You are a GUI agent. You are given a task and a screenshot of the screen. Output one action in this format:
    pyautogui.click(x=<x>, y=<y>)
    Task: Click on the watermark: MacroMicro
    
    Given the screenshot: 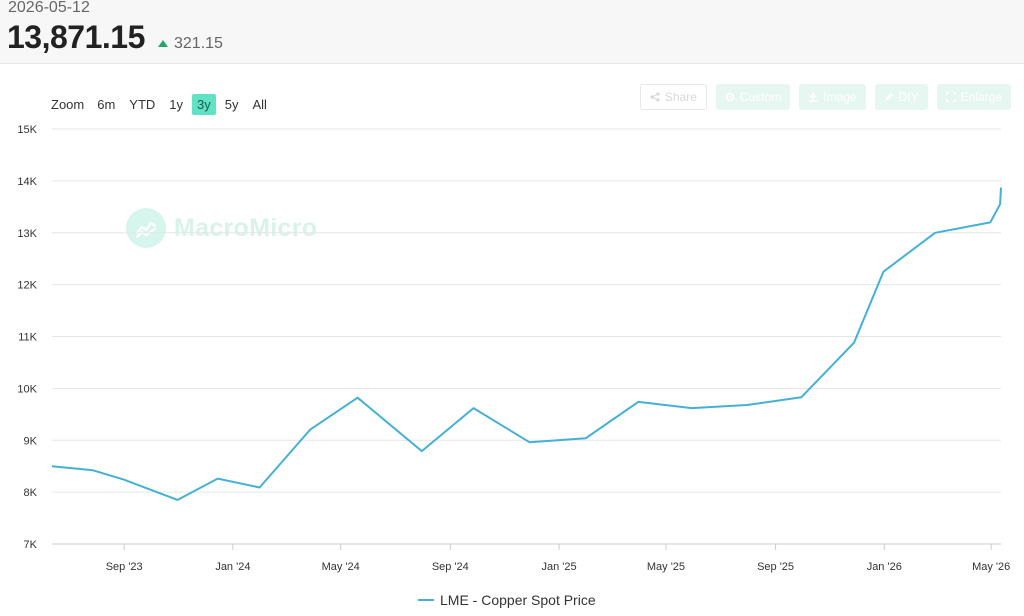 What is the action you would take?
    pyautogui.click(x=221, y=228)
    